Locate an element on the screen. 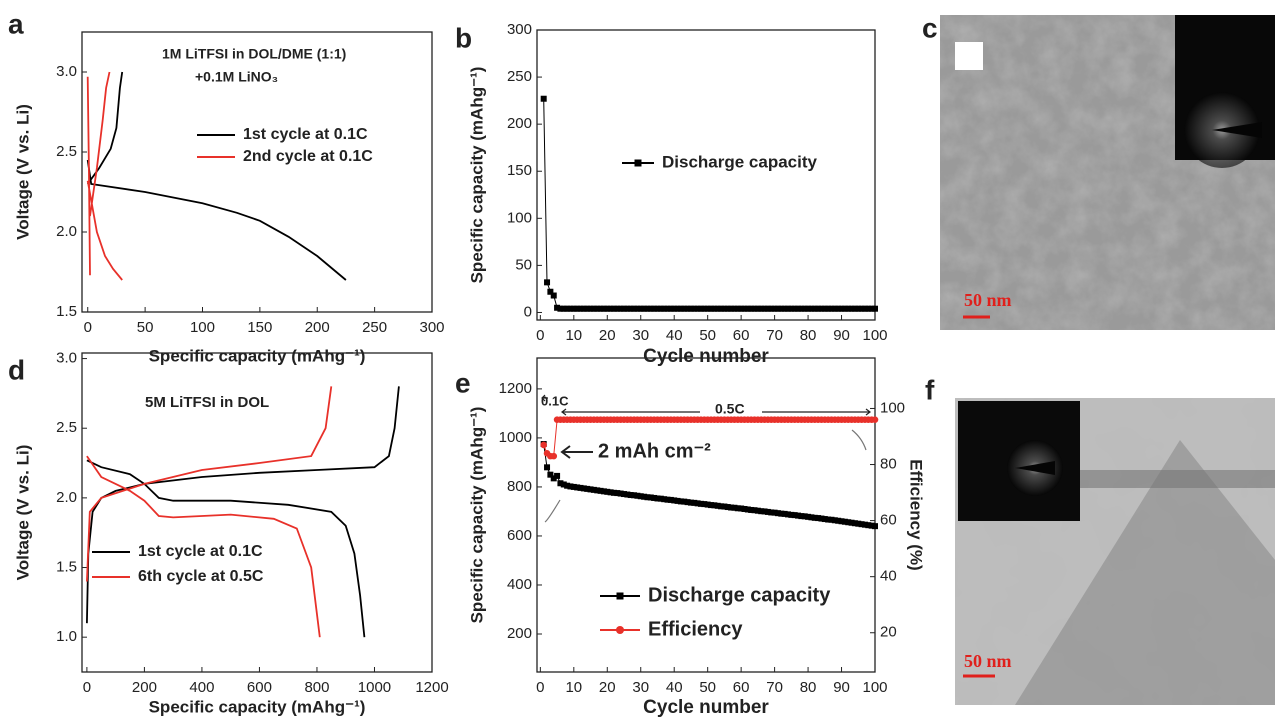 This screenshot has height=719, width=1275. x-tick-label: 0 is located at coordinates (540, 687).